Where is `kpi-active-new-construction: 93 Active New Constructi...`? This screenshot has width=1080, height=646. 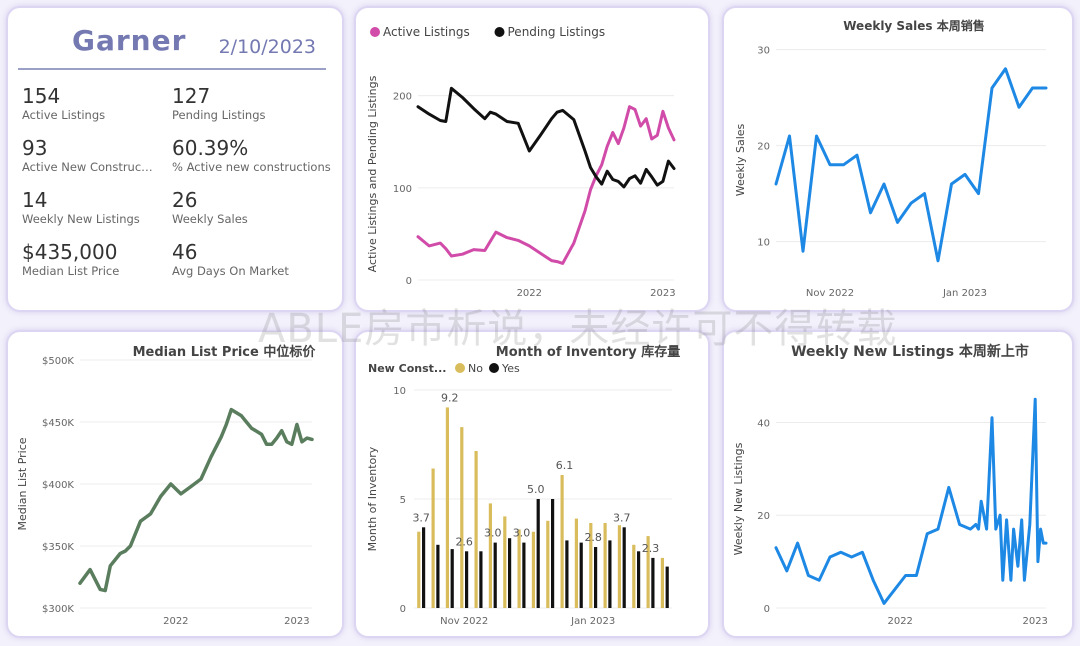
kpi-active-new-construction: 93 Active New Constructi... is located at coordinates (89, 155).